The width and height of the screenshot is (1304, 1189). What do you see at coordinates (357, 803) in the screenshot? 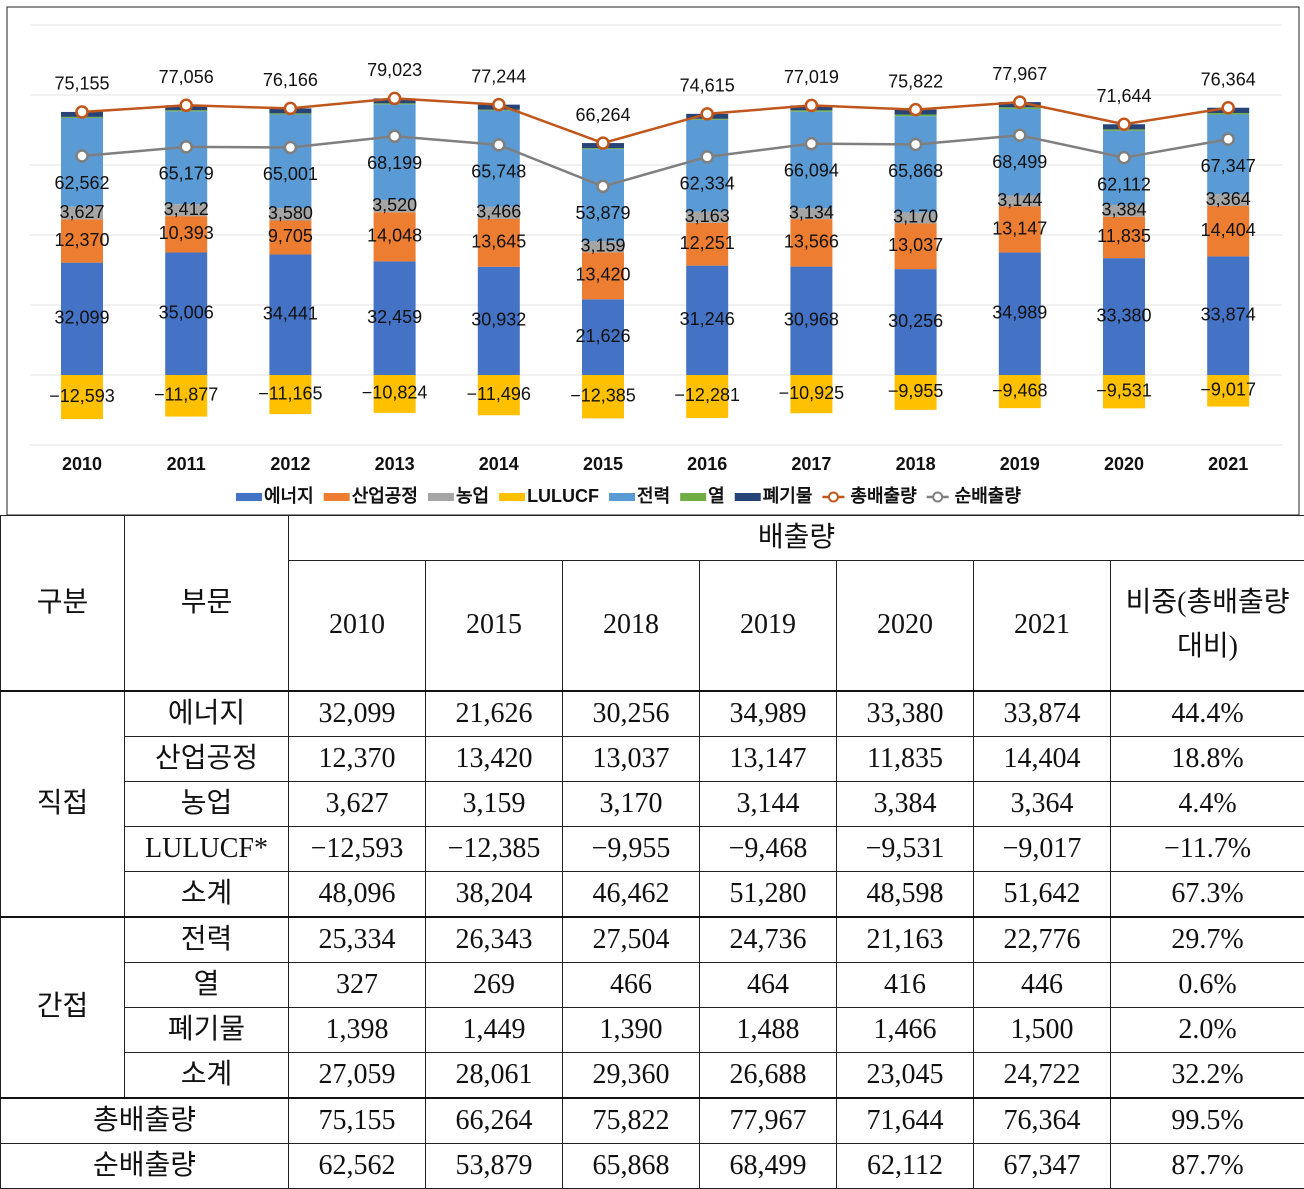
I see `table-cell: 3,627` at bounding box center [357, 803].